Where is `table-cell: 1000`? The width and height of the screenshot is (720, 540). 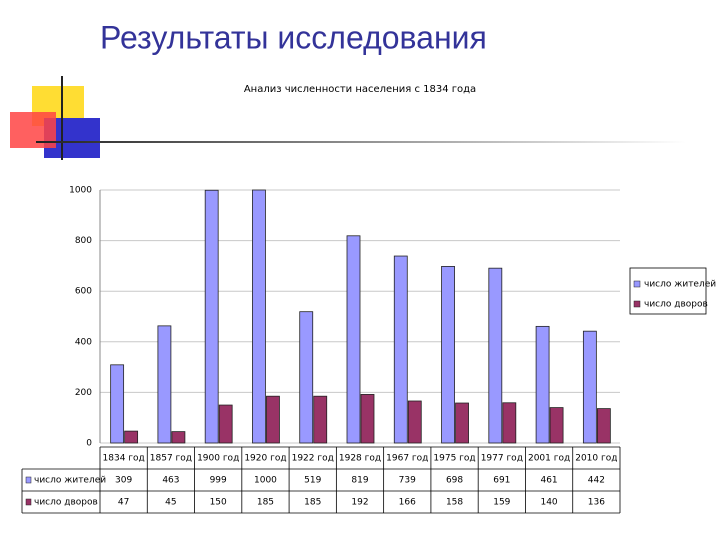 table-cell: 1000 is located at coordinates (265, 481).